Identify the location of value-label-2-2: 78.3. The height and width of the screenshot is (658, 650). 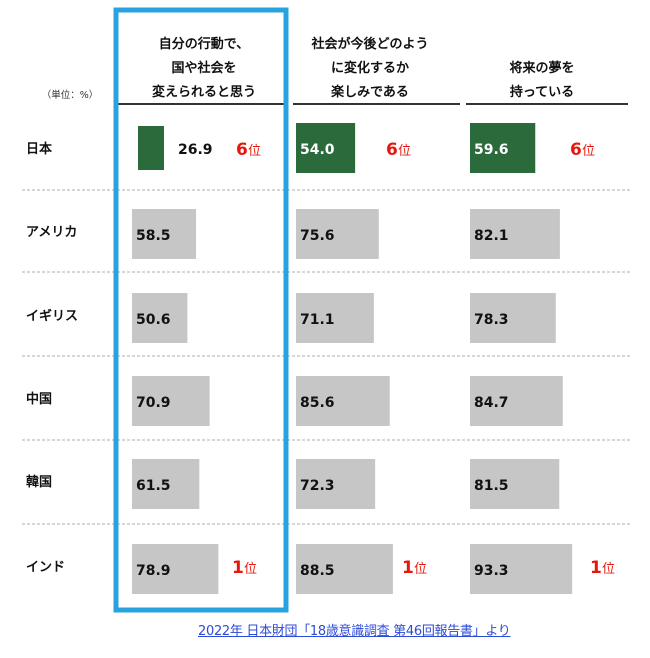
(491, 320).